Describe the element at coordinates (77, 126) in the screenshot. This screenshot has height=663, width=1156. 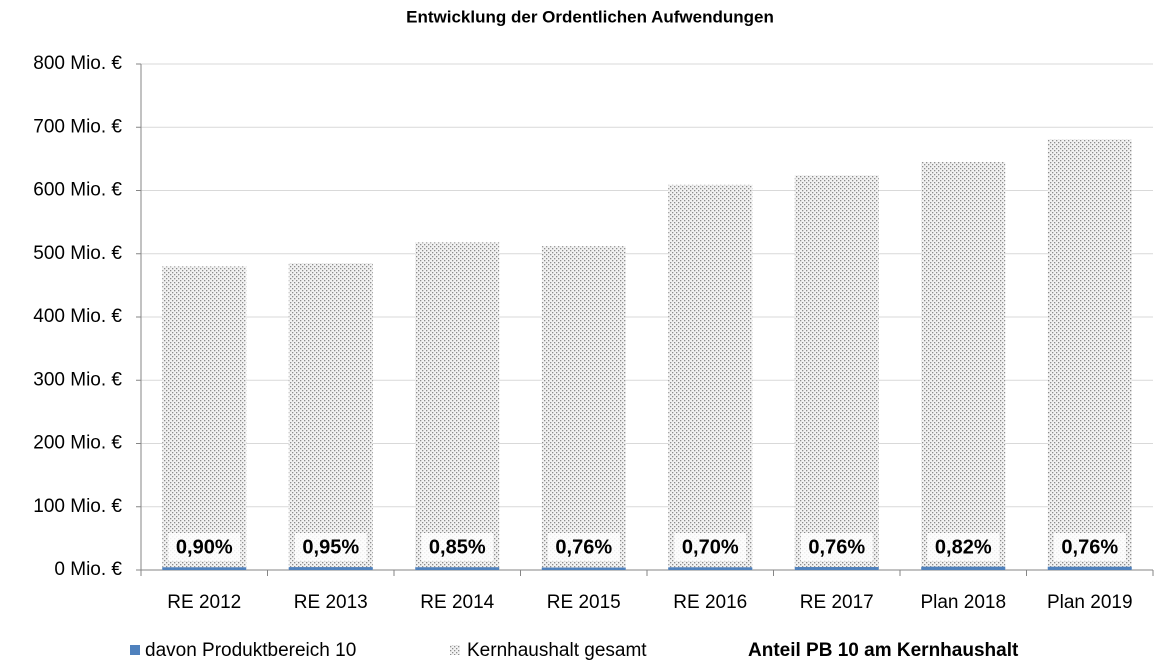
I see `y-tick-label: 700 Mio. €` at that location.